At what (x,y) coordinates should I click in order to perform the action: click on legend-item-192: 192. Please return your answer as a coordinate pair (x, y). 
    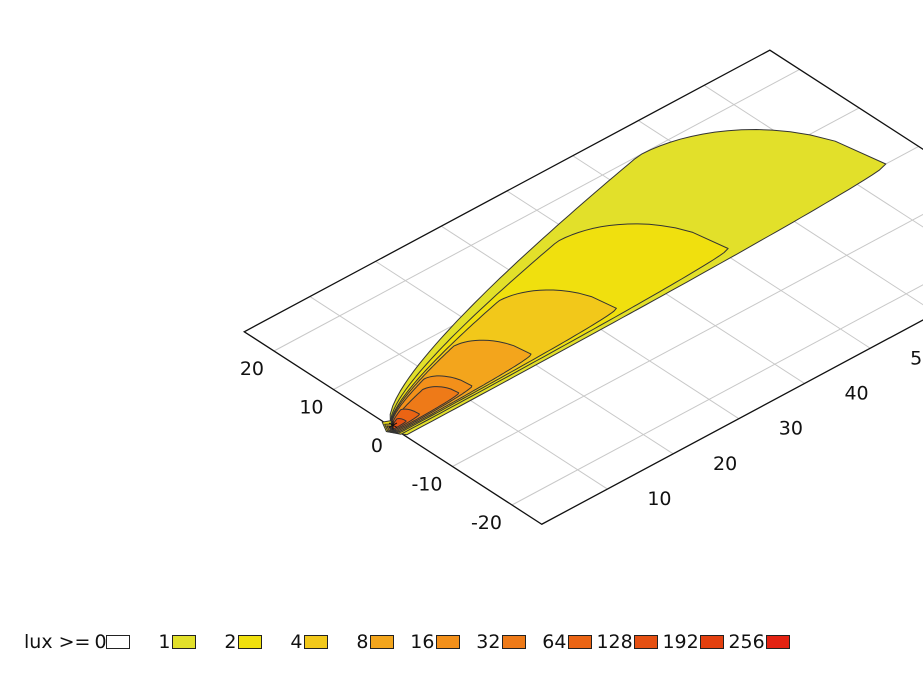
    Looking at the image, I should click on (693, 642).